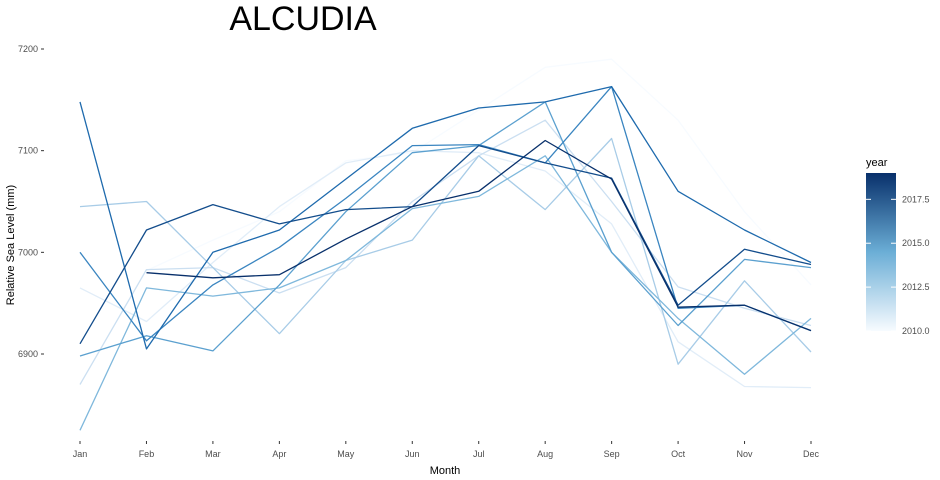  Describe the element at coordinates (916, 331) in the screenshot. I see `legend-tick-label: 2010.0` at that location.